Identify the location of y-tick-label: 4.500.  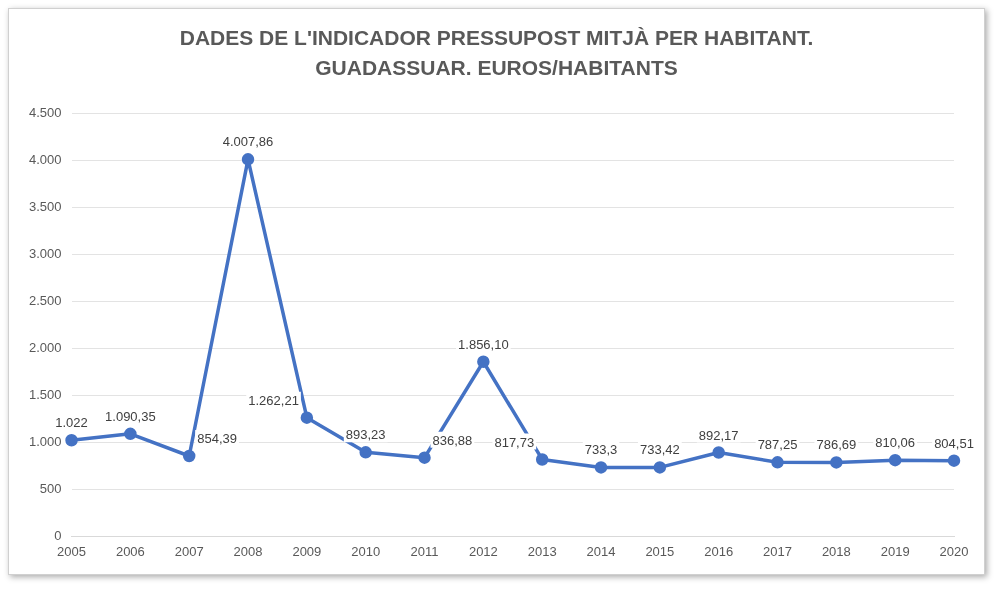
(45, 112).